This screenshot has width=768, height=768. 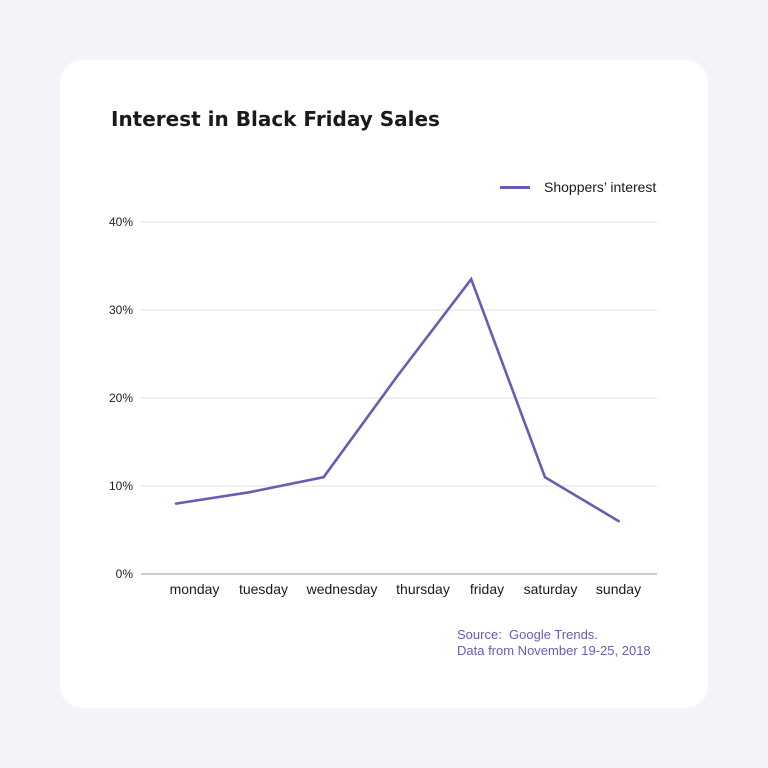 I want to click on x-tick-label: friday, so click(x=487, y=589).